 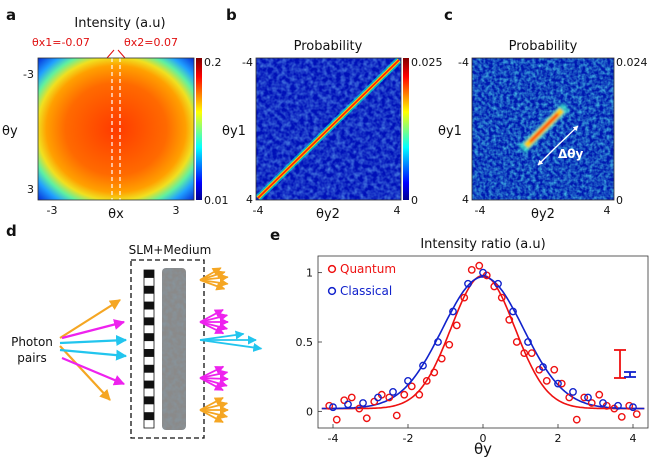 I want to click on theta-x1-label: θx1=-0.07, so click(x=61, y=42).